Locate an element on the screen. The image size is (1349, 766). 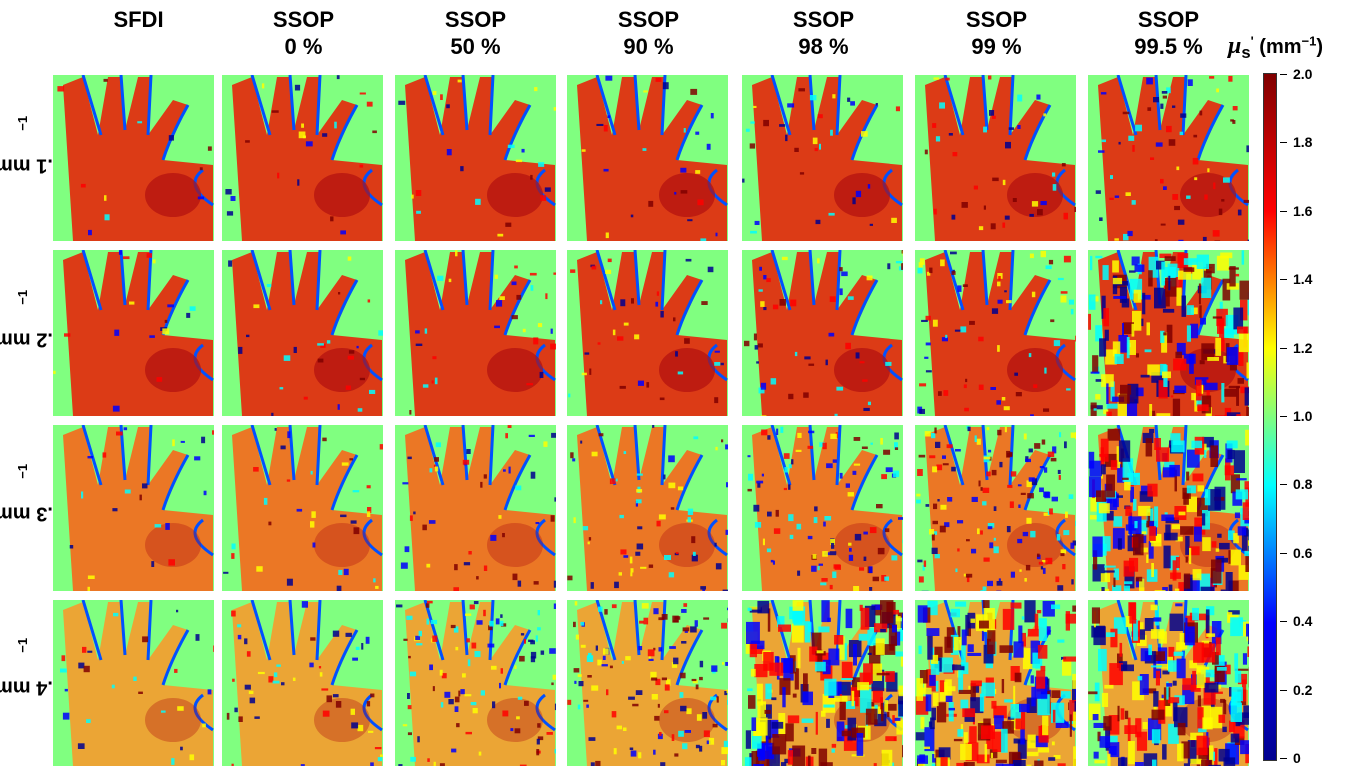
column-header-line2: 0 % is located at coordinates (303, 46).